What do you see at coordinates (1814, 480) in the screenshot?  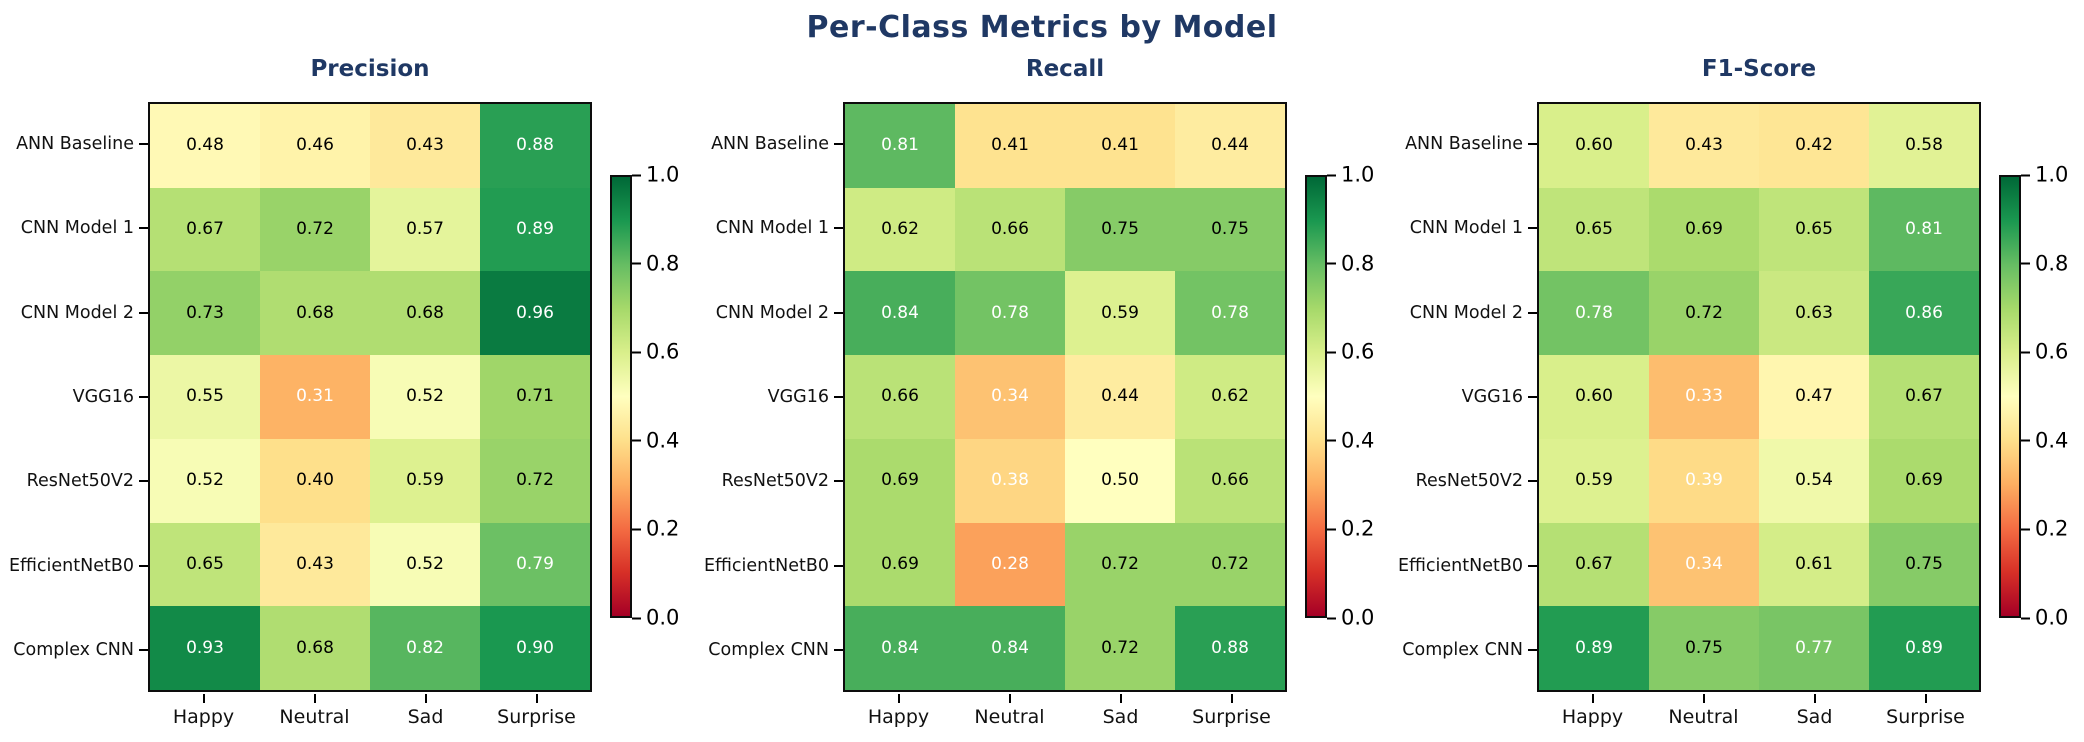 I see `heatmap-cell: 0.54` at bounding box center [1814, 480].